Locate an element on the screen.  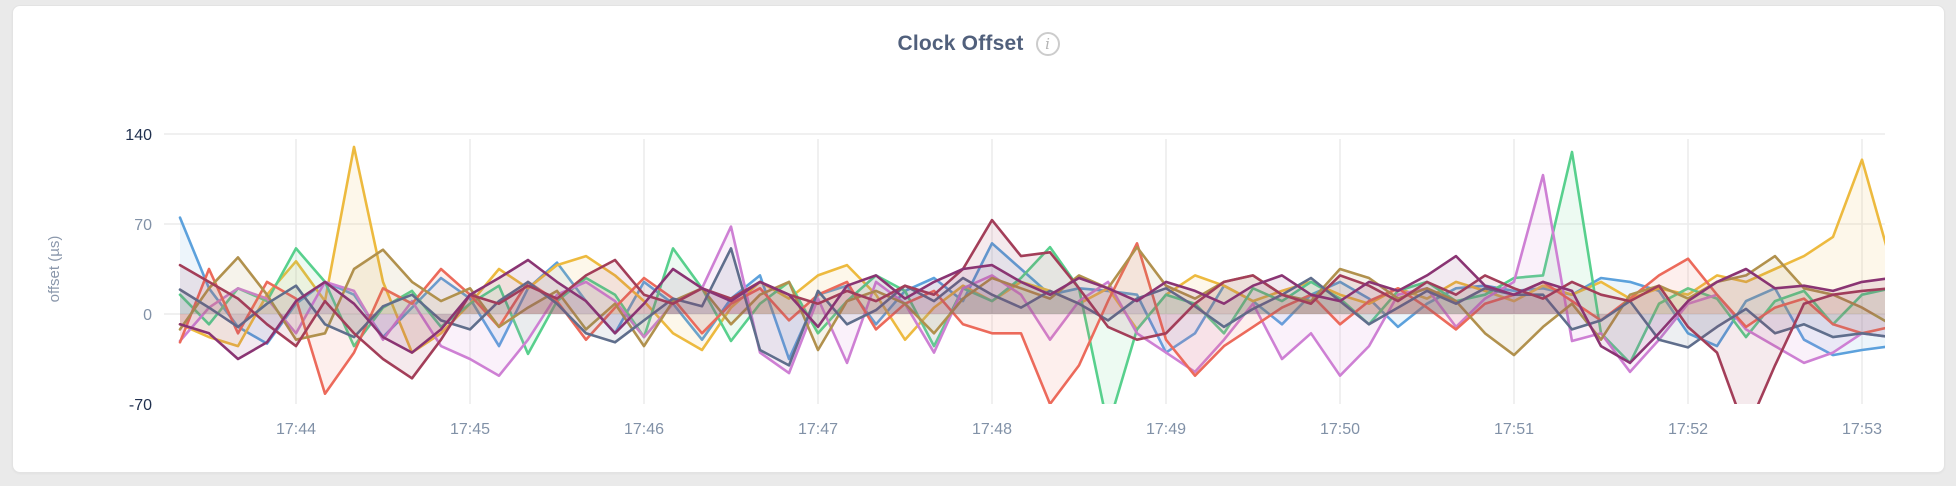
info-icon: i is located at coordinates (1047, 44).